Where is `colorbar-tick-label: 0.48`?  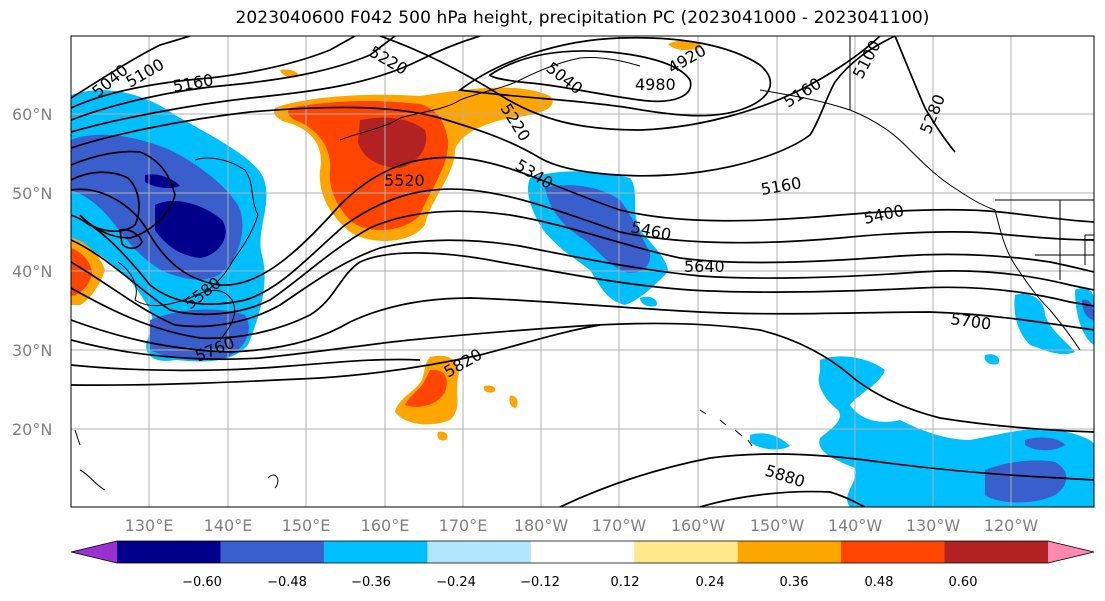 colorbar-tick-label: 0.48 is located at coordinates (879, 582).